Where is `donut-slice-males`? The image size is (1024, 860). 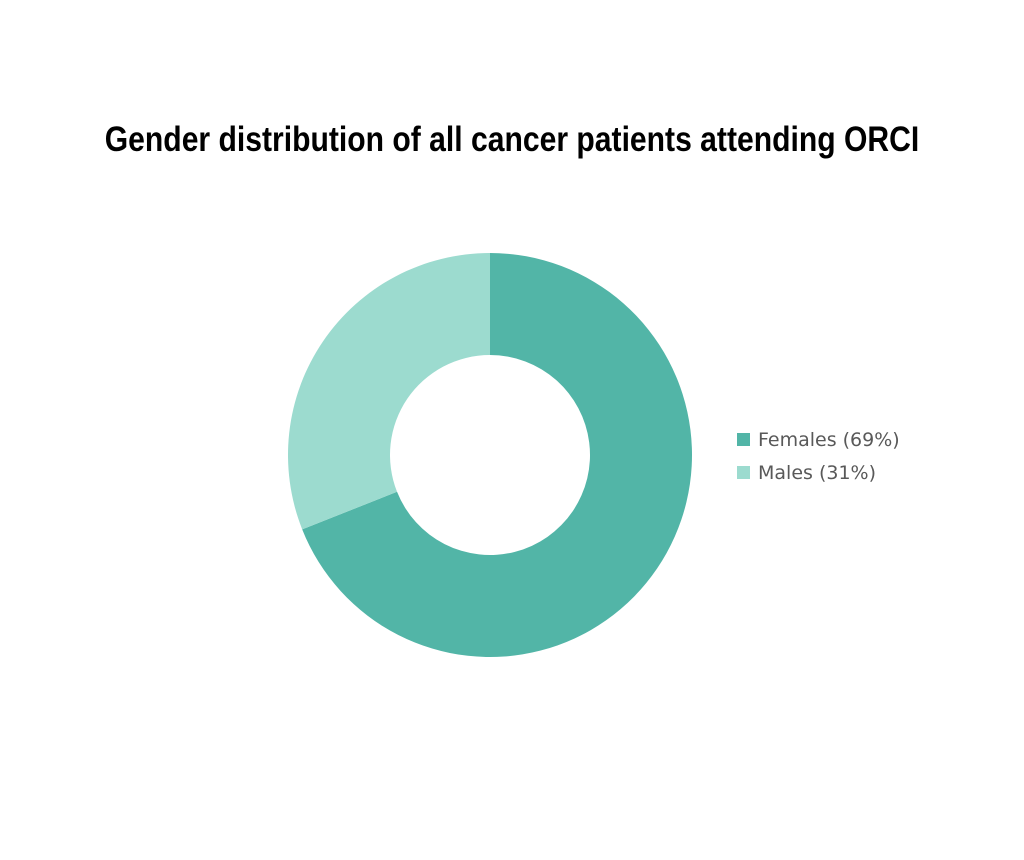 donut-slice-males is located at coordinates (389, 391).